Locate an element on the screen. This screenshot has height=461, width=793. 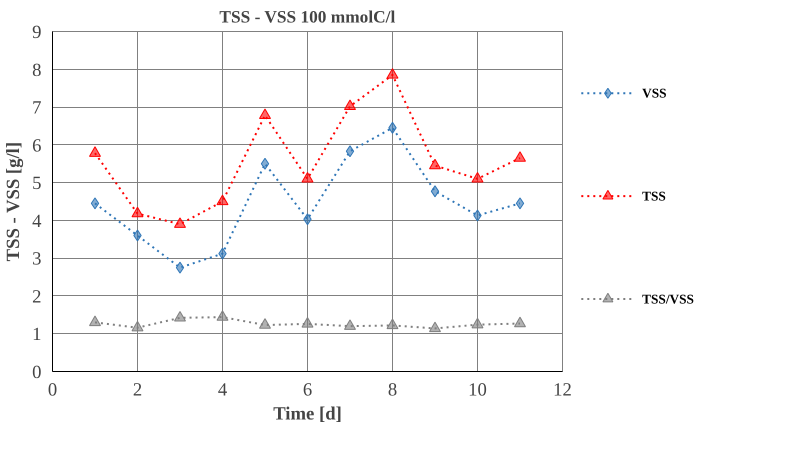
x-tick-label: 4 is located at coordinates (223, 390).